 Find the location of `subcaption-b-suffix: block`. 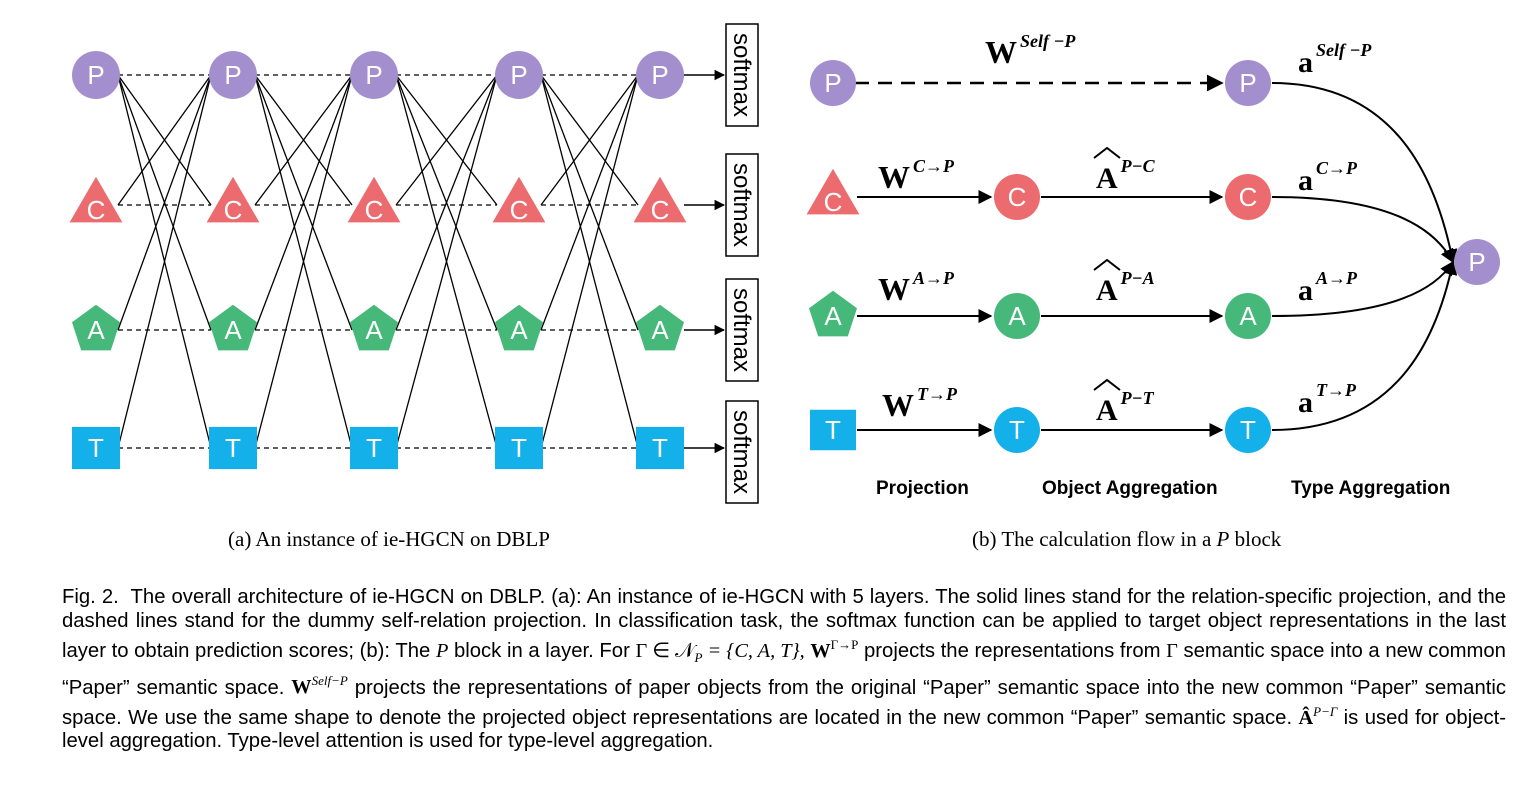

subcaption-b-suffix: block is located at coordinates (1258, 539).